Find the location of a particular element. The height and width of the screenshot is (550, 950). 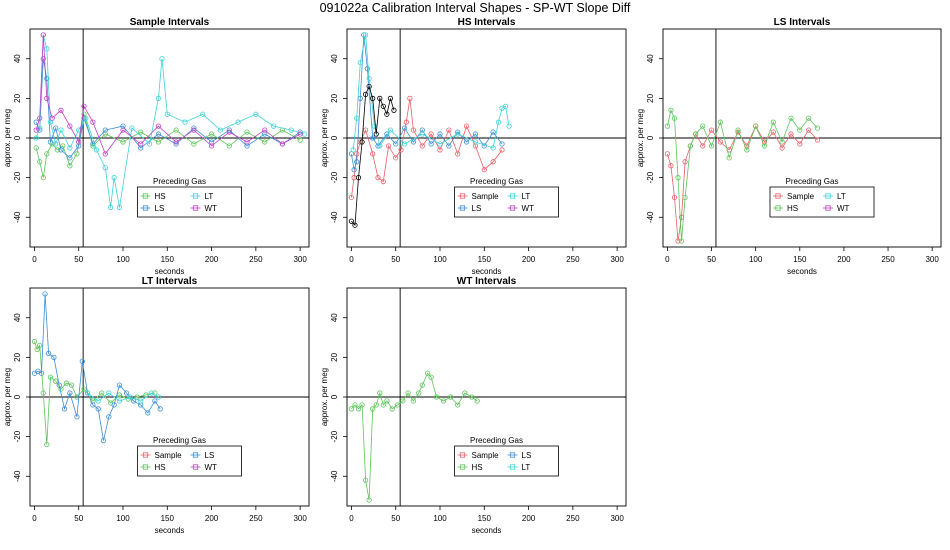

legend-item: LT is located at coordinates (834, 196).